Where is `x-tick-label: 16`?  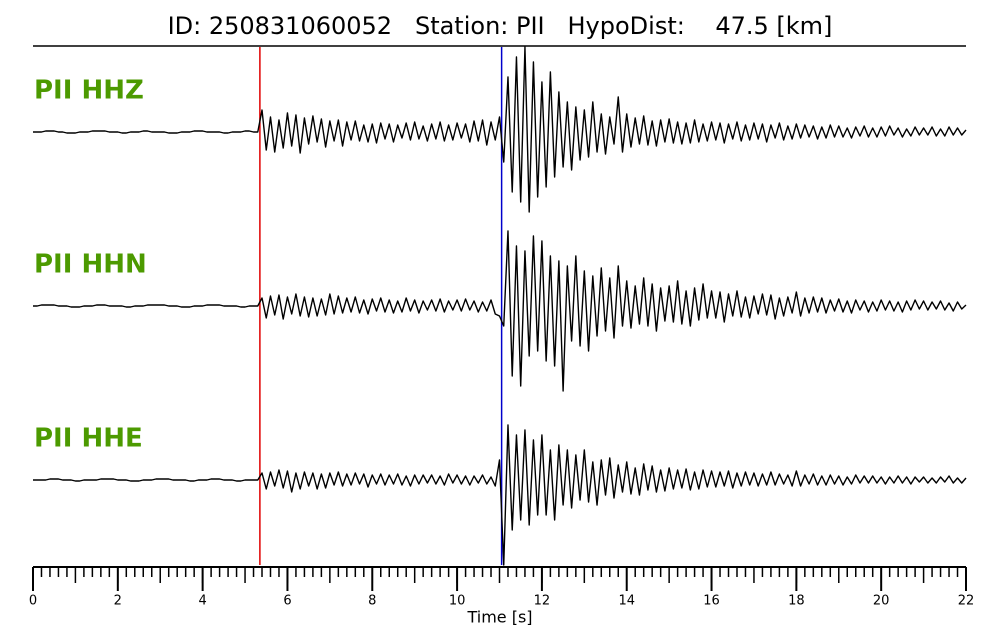
x-tick-label: 16 is located at coordinates (711, 601).